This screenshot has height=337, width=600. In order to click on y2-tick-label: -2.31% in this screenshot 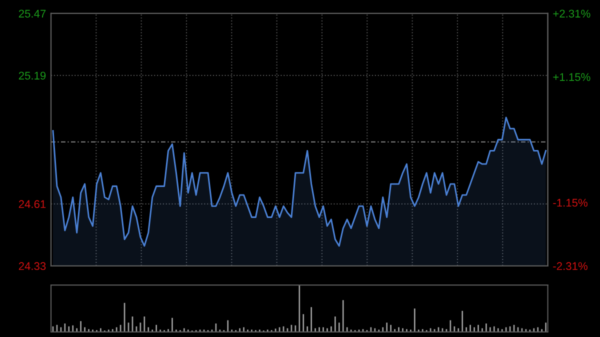, I will do `click(570, 266)`.